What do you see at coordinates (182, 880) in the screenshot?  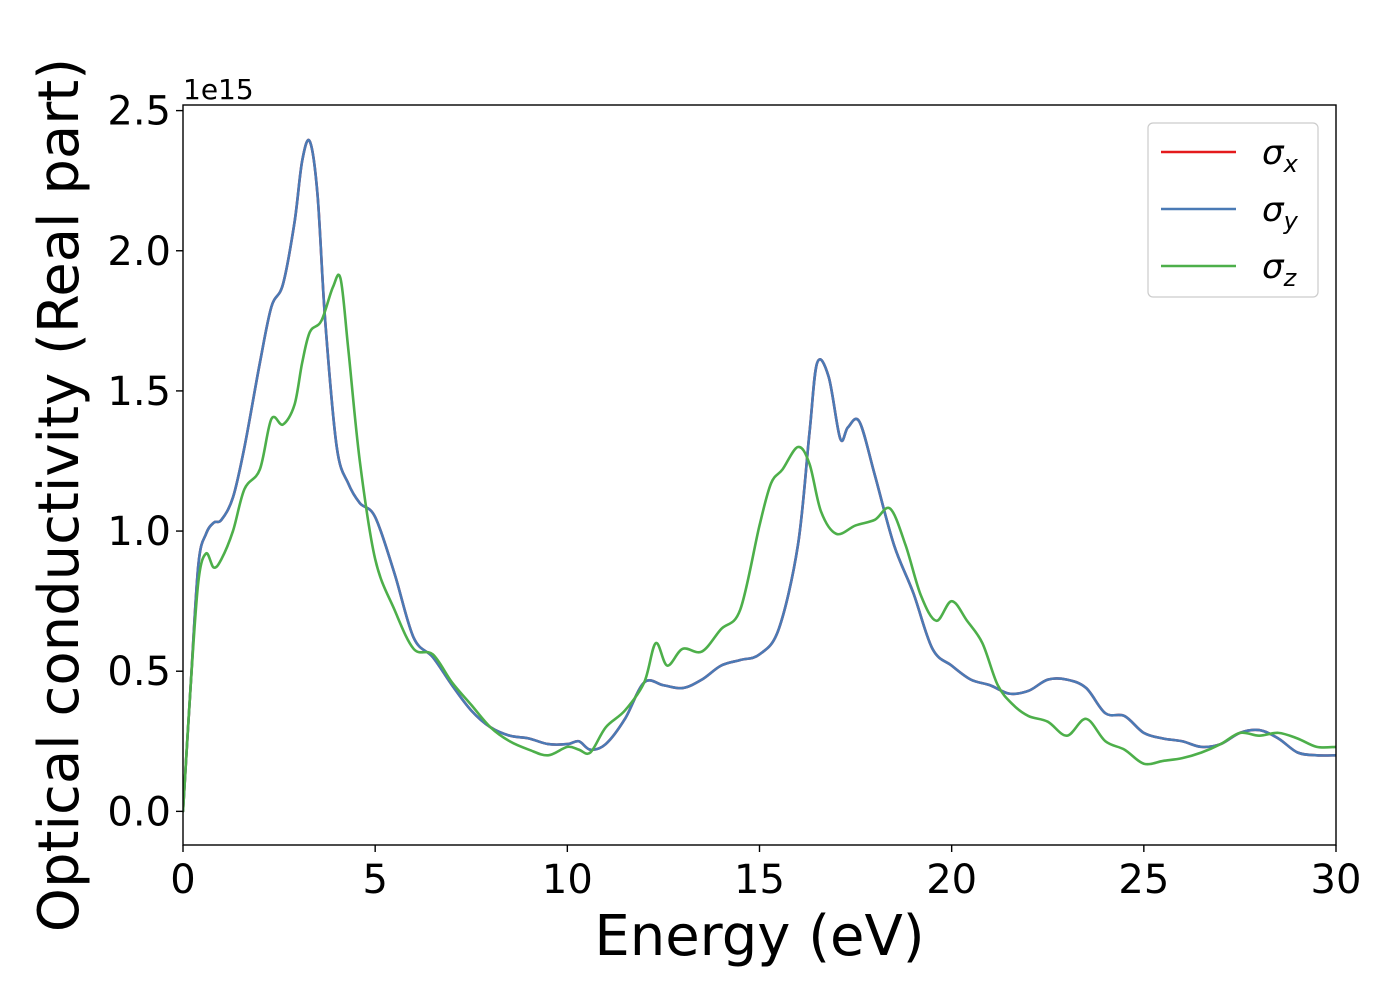 I see `x-tick-label: 0` at bounding box center [182, 880].